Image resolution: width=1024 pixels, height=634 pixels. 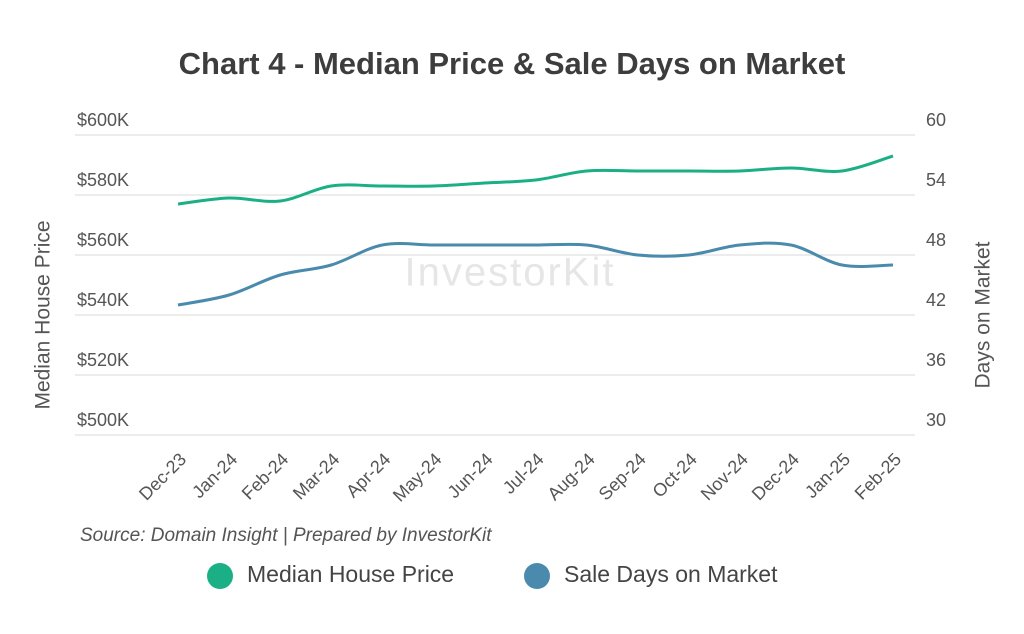 What do you see at coordinates (103, 120) in the screenshot?
I see `y-tick-label: $600K` at bounding box center [103, 120].